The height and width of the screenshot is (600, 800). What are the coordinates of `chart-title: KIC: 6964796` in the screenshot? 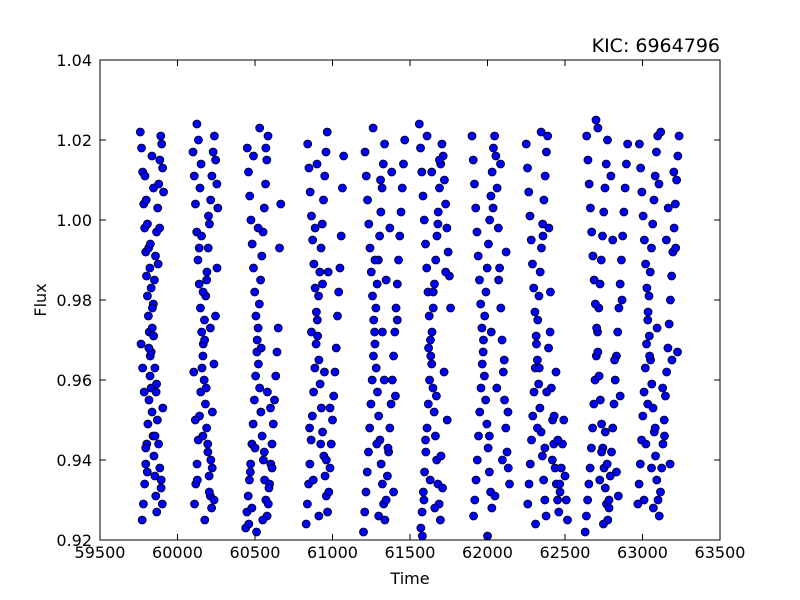 It's located at (656, 46).